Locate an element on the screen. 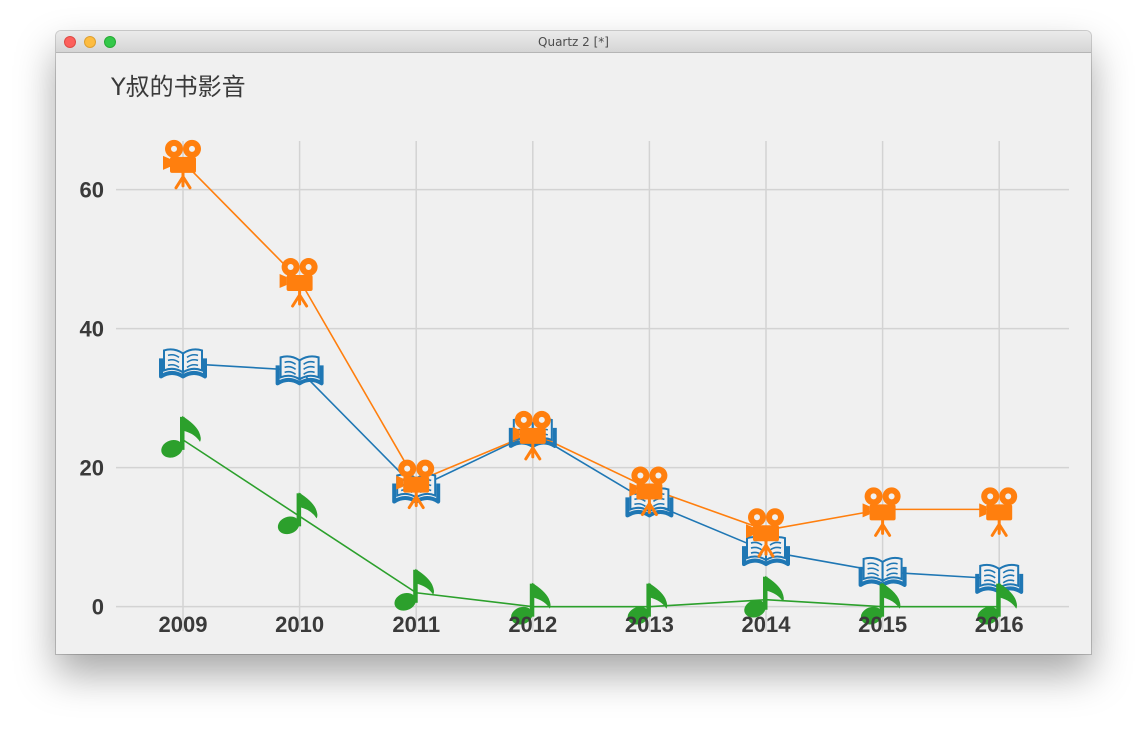  x-tick-label: 2013 is located at coordinates (649, 624).